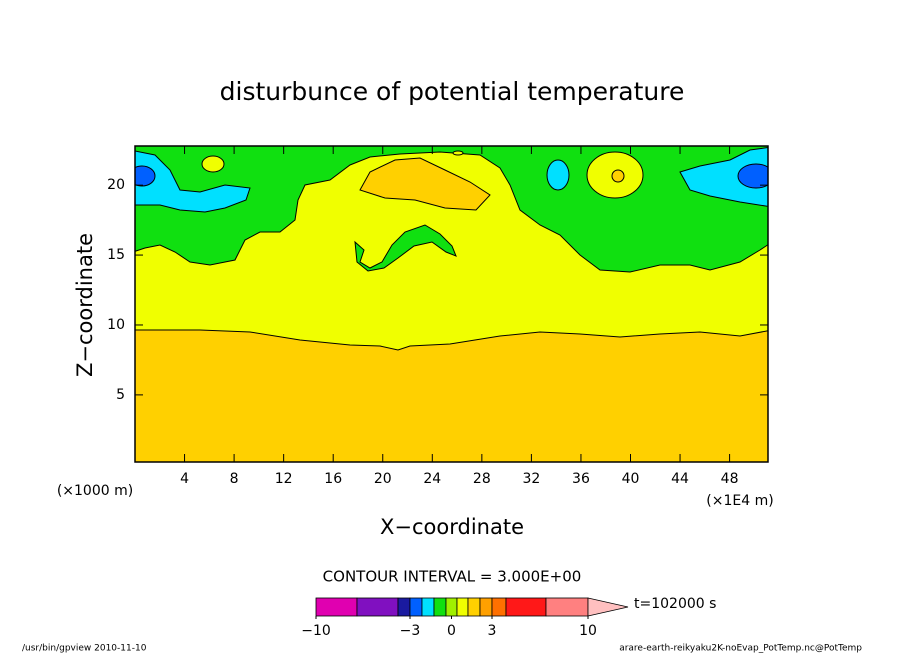  Describe the element at coordinates (739, 501) in the screenshot. I see `x-unit-note: (×1E4 m)` at that location.